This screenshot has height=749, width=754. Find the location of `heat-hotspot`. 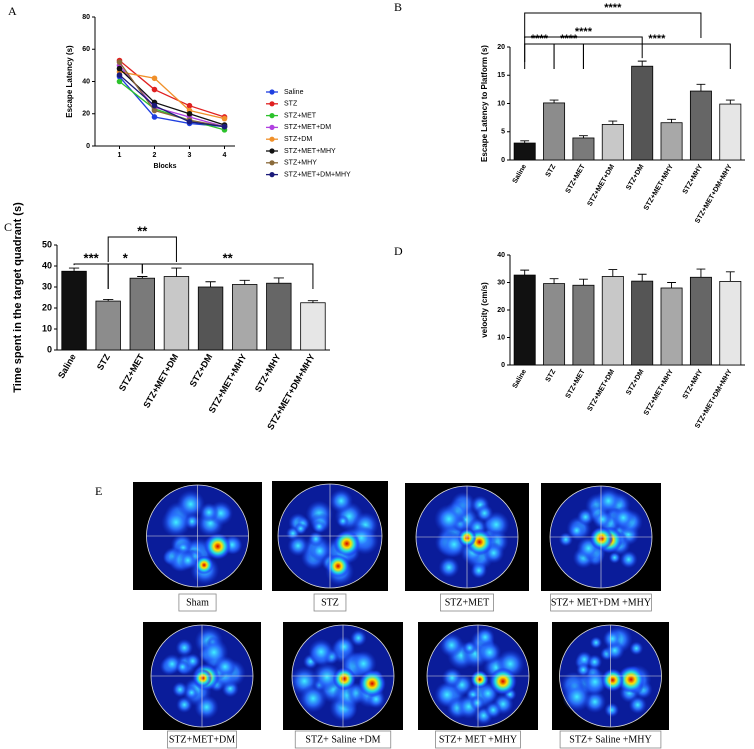

heat-hotspot is located at coordinates (347, 544).